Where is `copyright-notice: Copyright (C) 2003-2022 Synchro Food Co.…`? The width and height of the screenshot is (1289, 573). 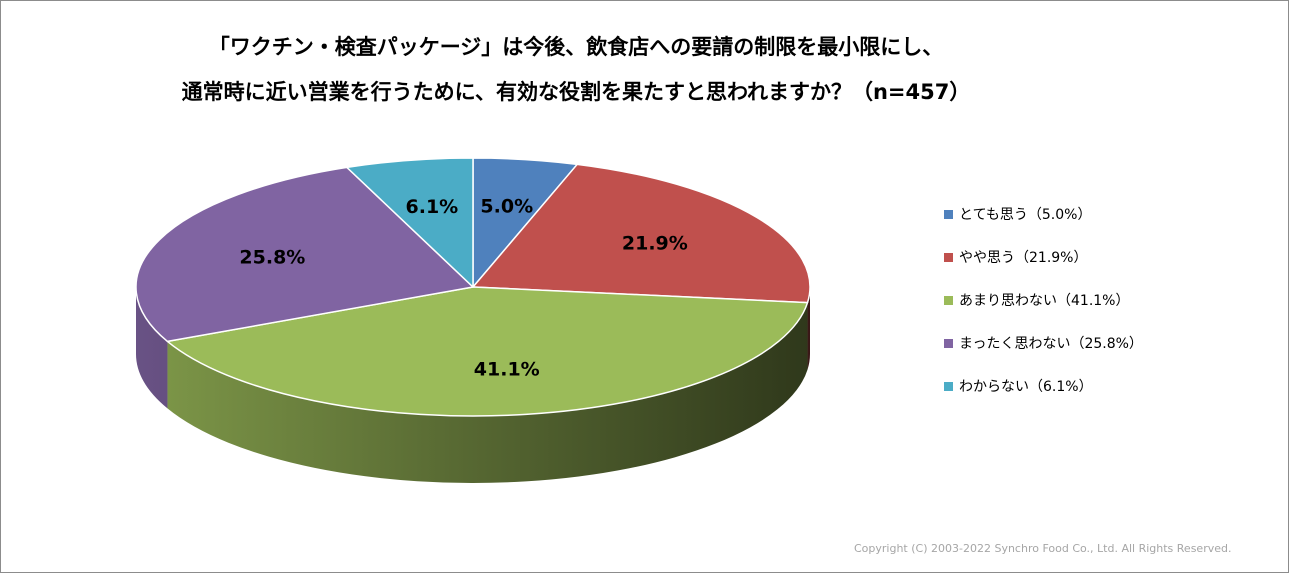 copyright-notice: Copyright (C) 2003-2022 Synchro Food Co.… is located at coordinates (1043, 548).